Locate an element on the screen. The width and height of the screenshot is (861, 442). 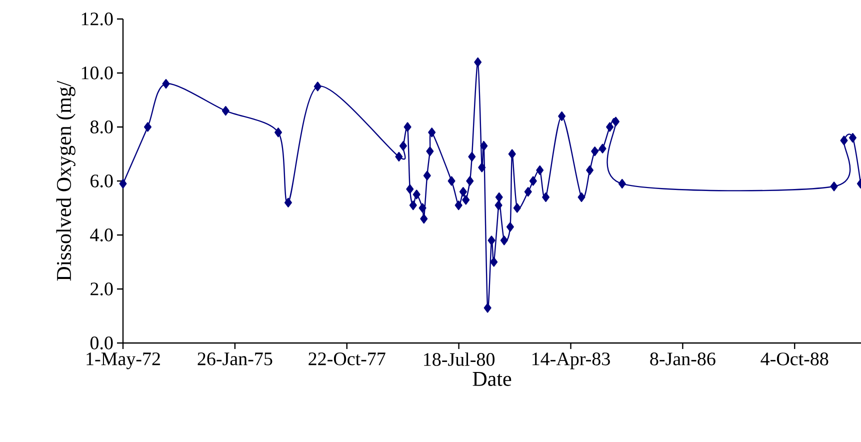
y-tick-label: 4.0 is located at coordinates (101, 235).